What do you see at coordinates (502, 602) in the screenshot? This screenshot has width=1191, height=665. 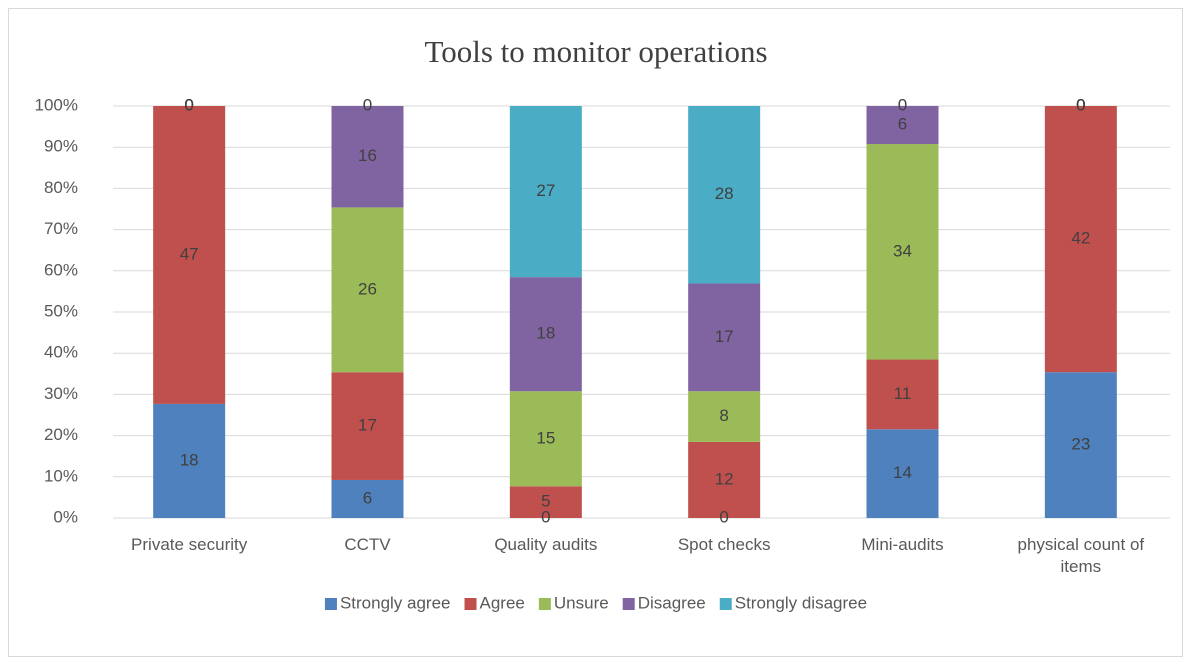 I see `legend-label: Agree` at bounding box center [502, 602].